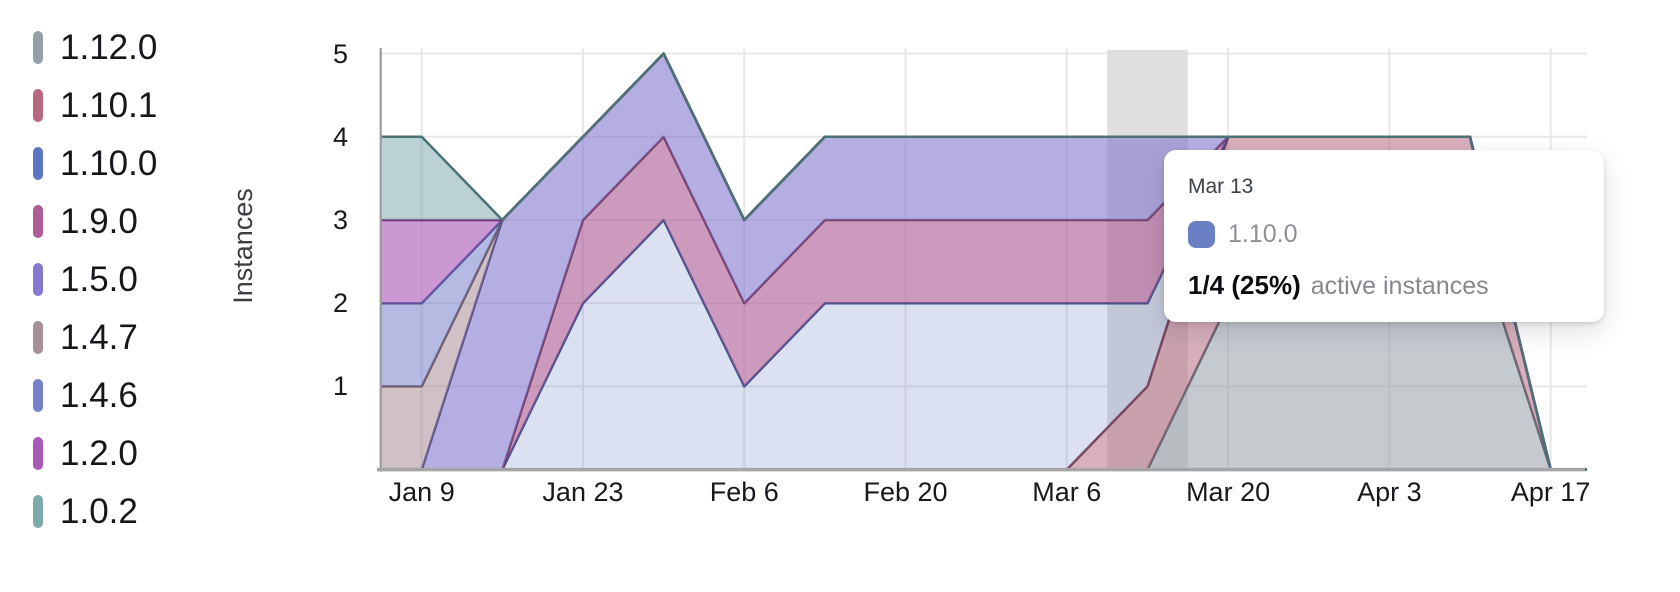 The image size is (1680, 592). I want to click on legend-item-1-12-0: 1.12.0, so click(95, 47).